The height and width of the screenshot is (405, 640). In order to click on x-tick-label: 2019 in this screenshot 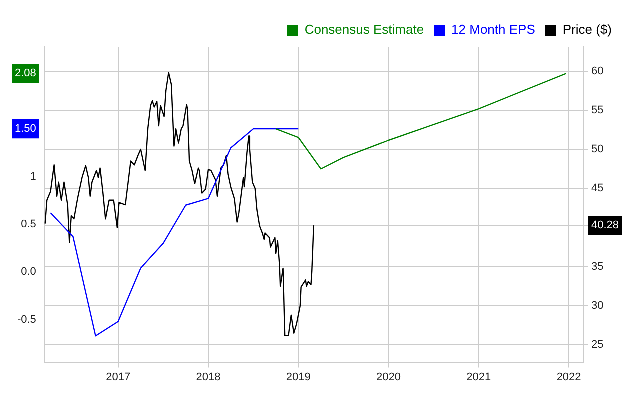, I will do `click(298, 377)`.